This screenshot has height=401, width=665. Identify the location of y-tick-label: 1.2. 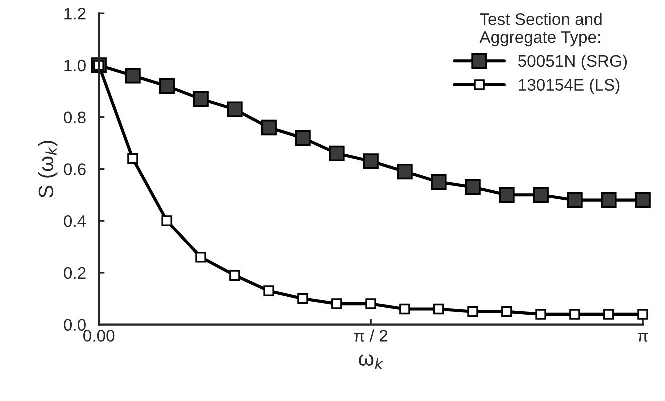
(75, 14).